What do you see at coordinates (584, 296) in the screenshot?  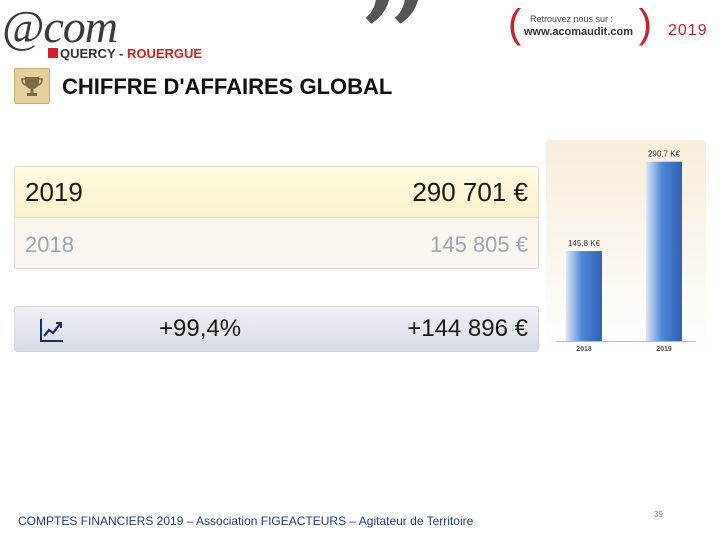 I see `chart-bar-2018` at bounding box center [584, 296].